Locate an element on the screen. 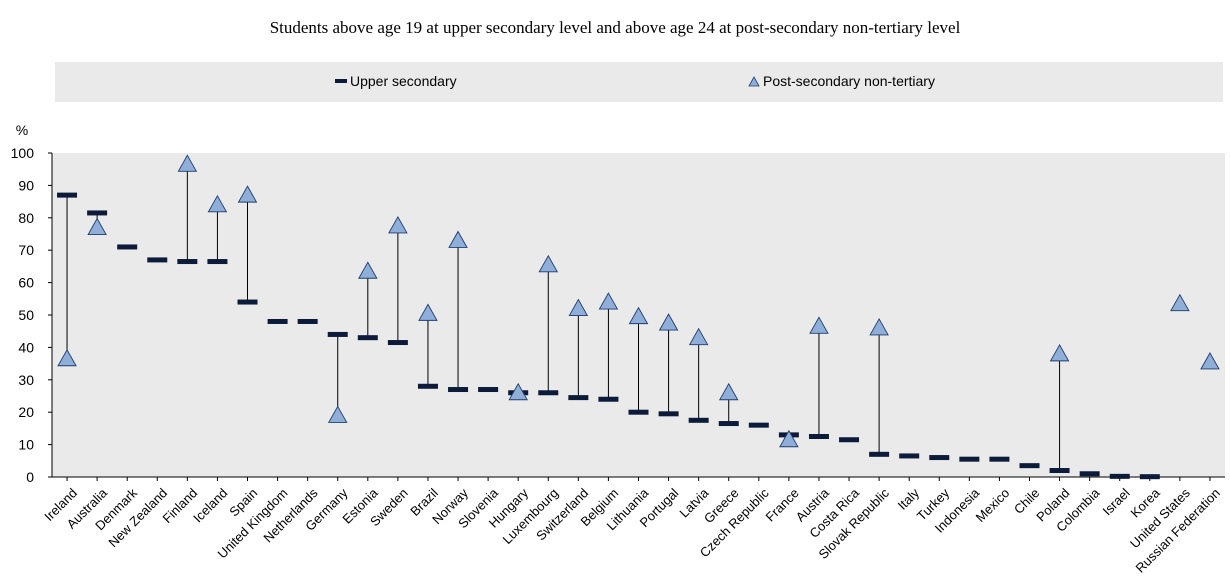 This screenshot has height=587, width=1230. y-tick-label-40: 40 is located at coordinates (26, 347).